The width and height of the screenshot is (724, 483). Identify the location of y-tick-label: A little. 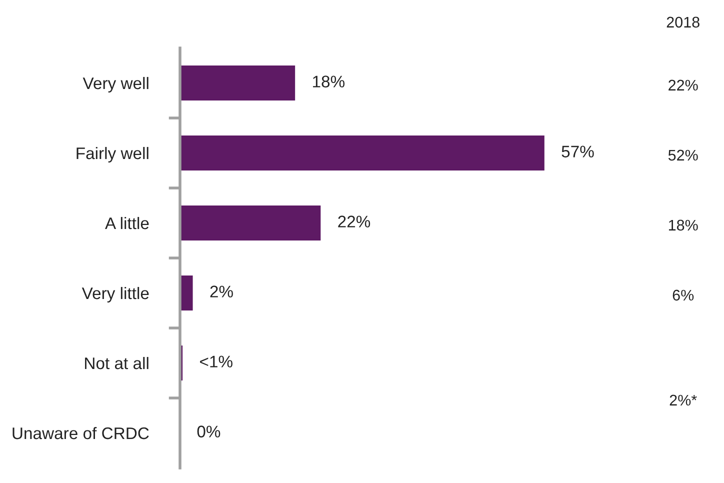
(127, 223).